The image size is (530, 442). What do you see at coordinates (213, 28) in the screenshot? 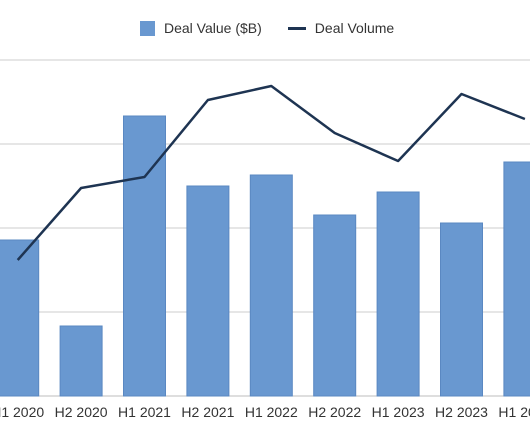
I see `legend-label-deal-value: Deal Value ($B)` at bounding box center [213, 28].